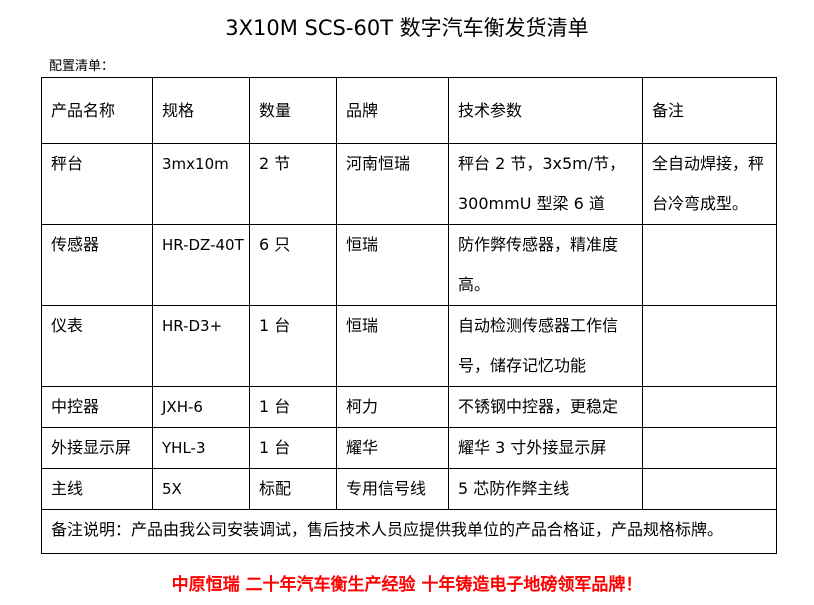 The height and width of the screenshot is (605, 814). I want to click on table-cell: 自动检测传感器工作信号，储存记忆功能, so click(545, 346).